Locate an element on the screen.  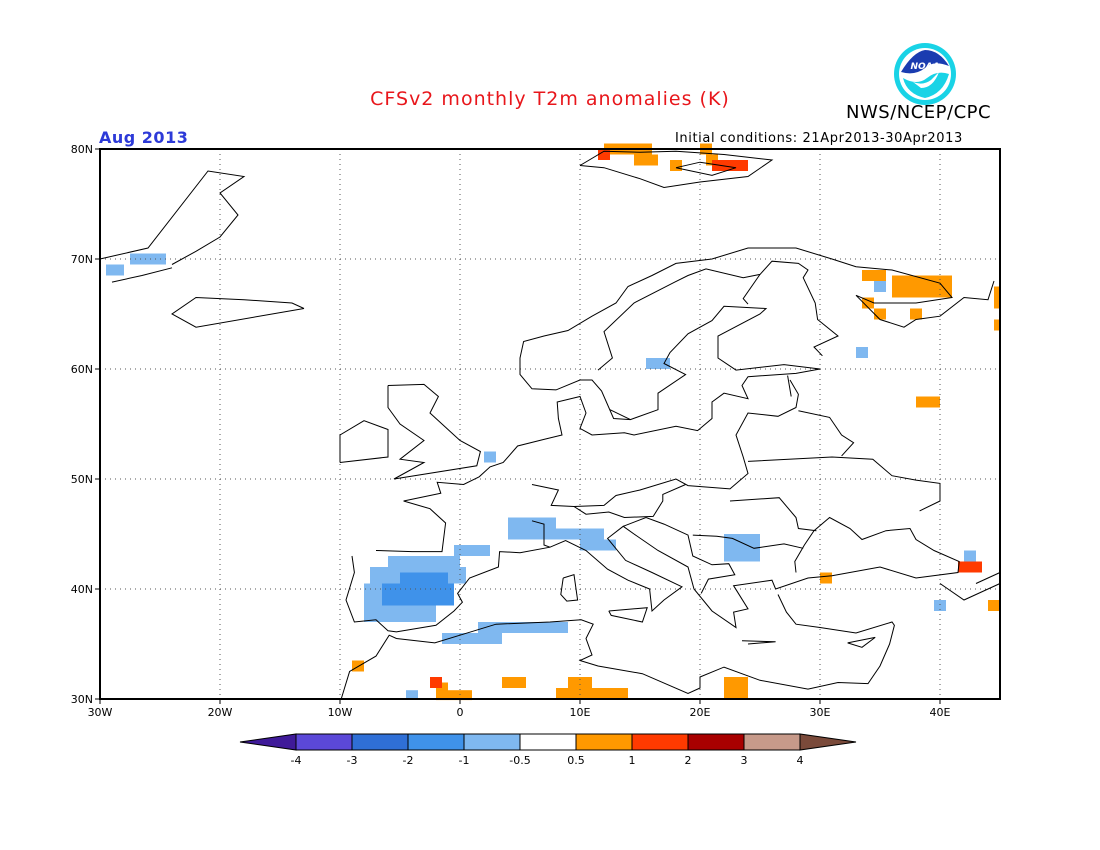
x-tick-label: 30W is located at coordinates (100, 712).